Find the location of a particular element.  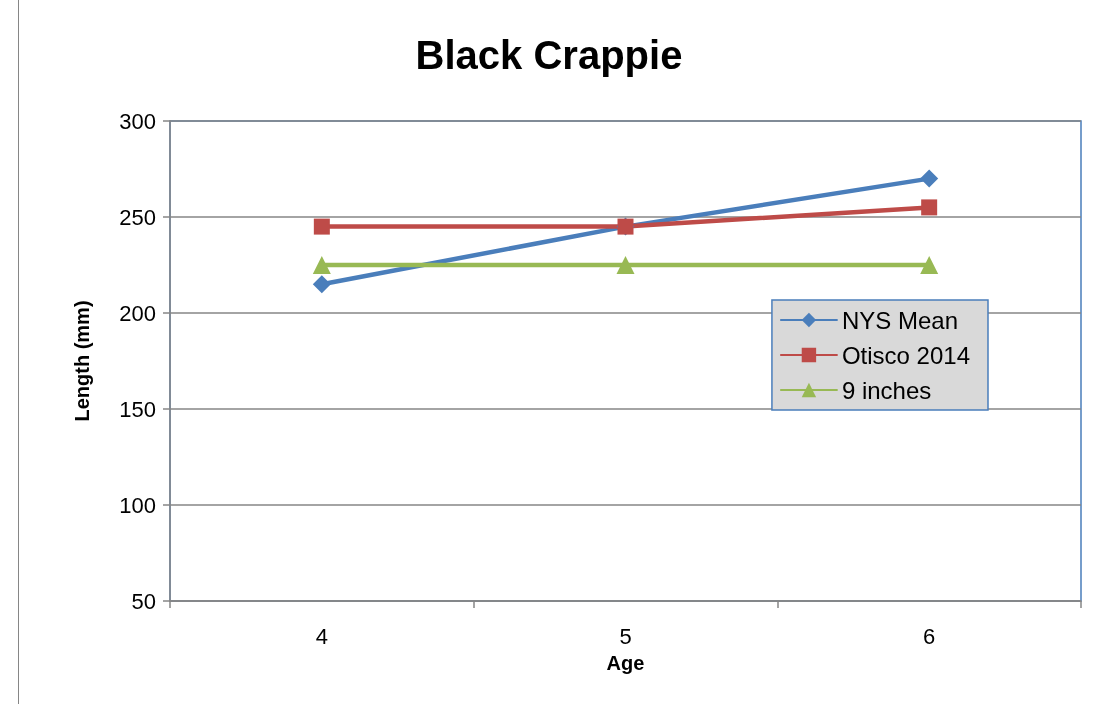

y-axis-title: Length (mm) is located at coordinates (82, 361).